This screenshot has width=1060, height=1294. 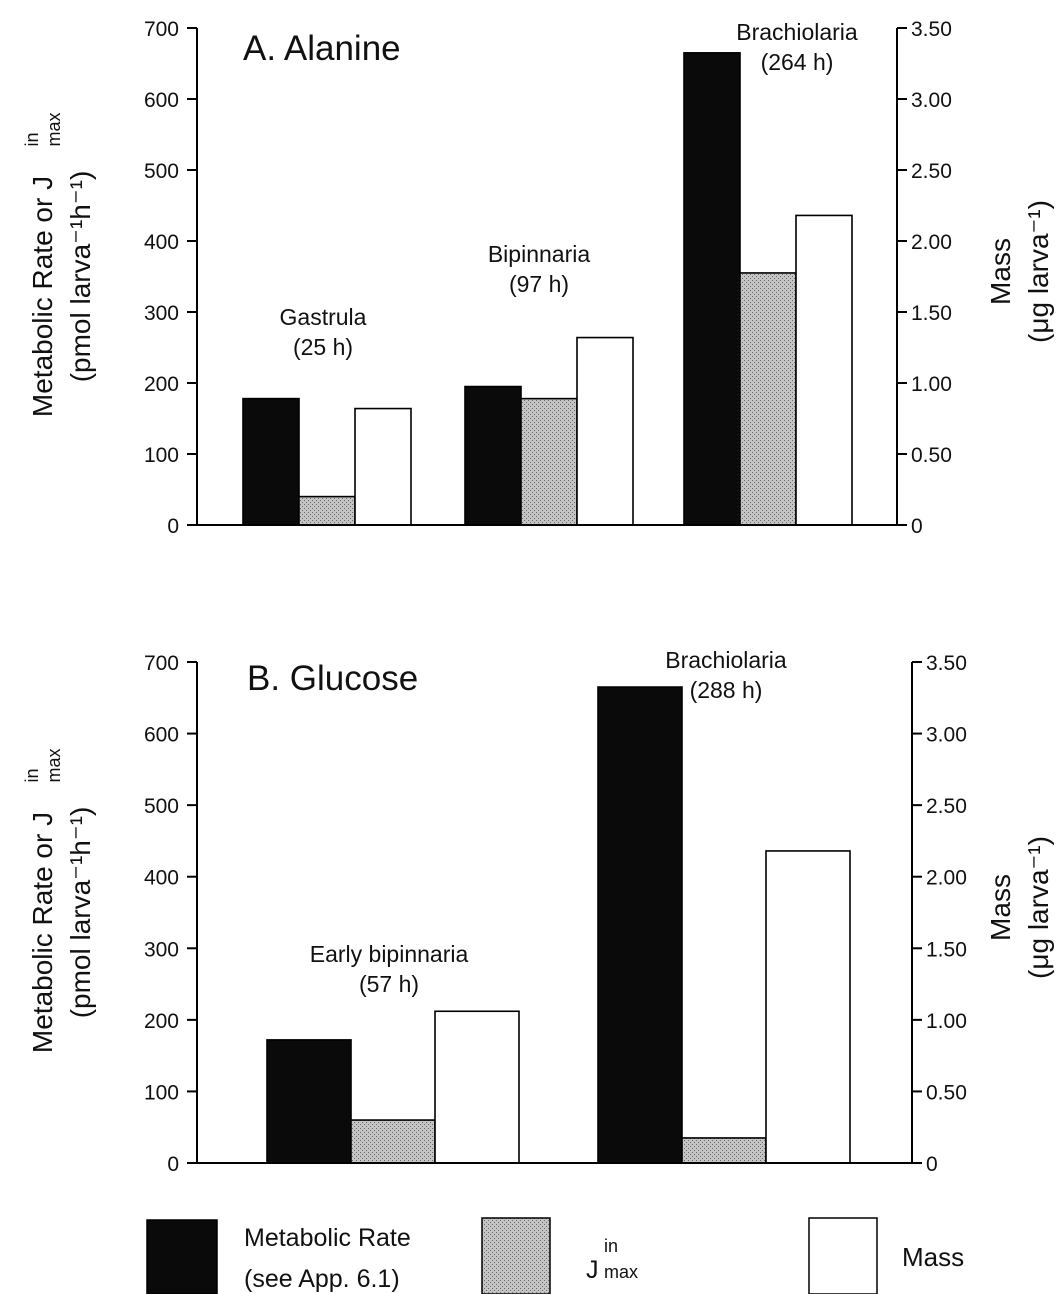 I want to click on category-time-label: (25 h), so click(x=323, y=347).